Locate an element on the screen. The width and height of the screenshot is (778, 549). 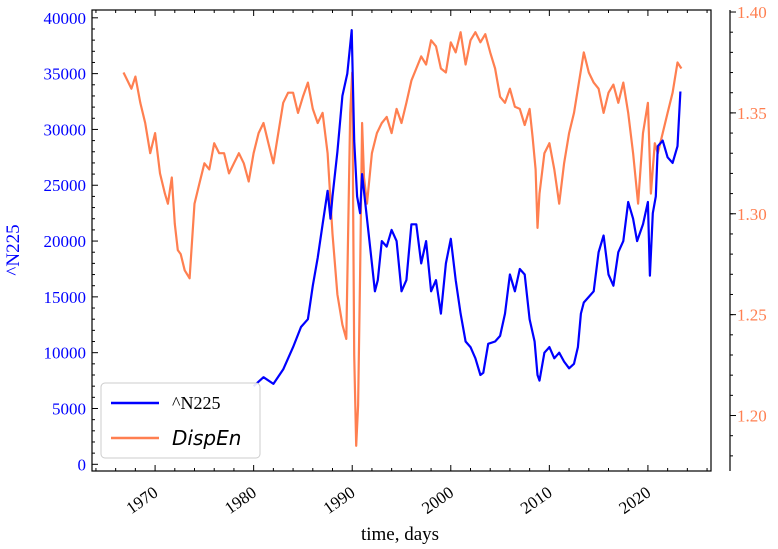
y-right-tick-label: 1.40 is located at coordinates (752, 12).